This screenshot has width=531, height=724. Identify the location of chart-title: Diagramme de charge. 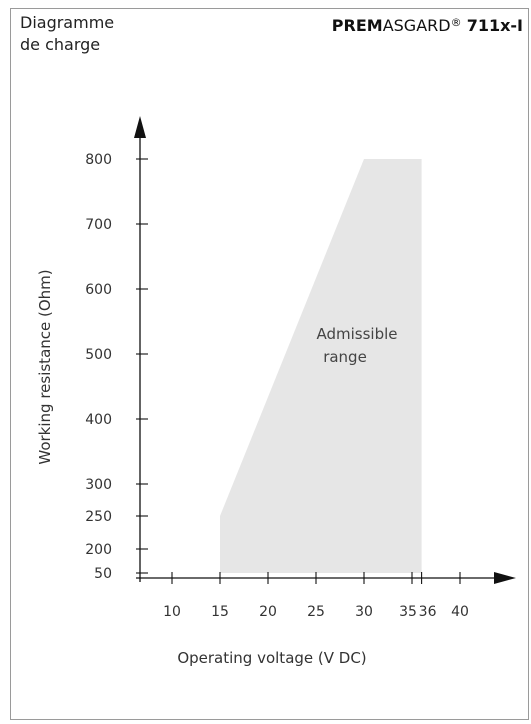
(67, 34).